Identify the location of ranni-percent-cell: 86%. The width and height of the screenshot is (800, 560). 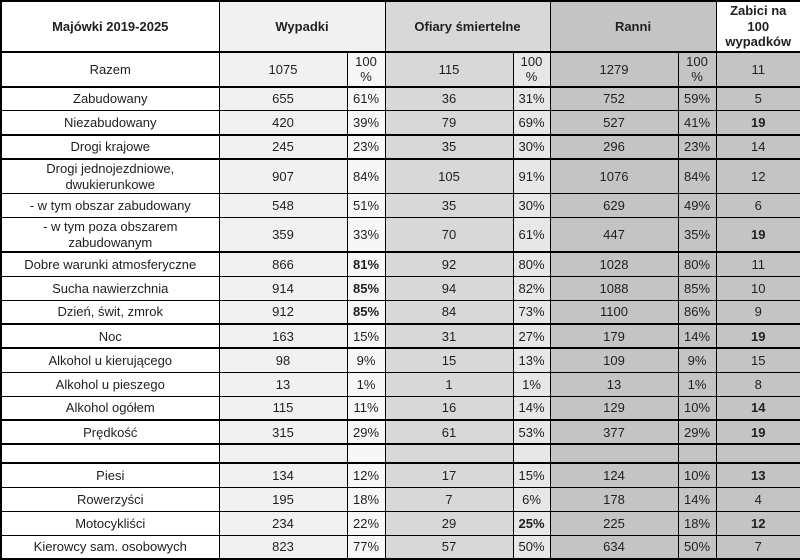
(697, 312).